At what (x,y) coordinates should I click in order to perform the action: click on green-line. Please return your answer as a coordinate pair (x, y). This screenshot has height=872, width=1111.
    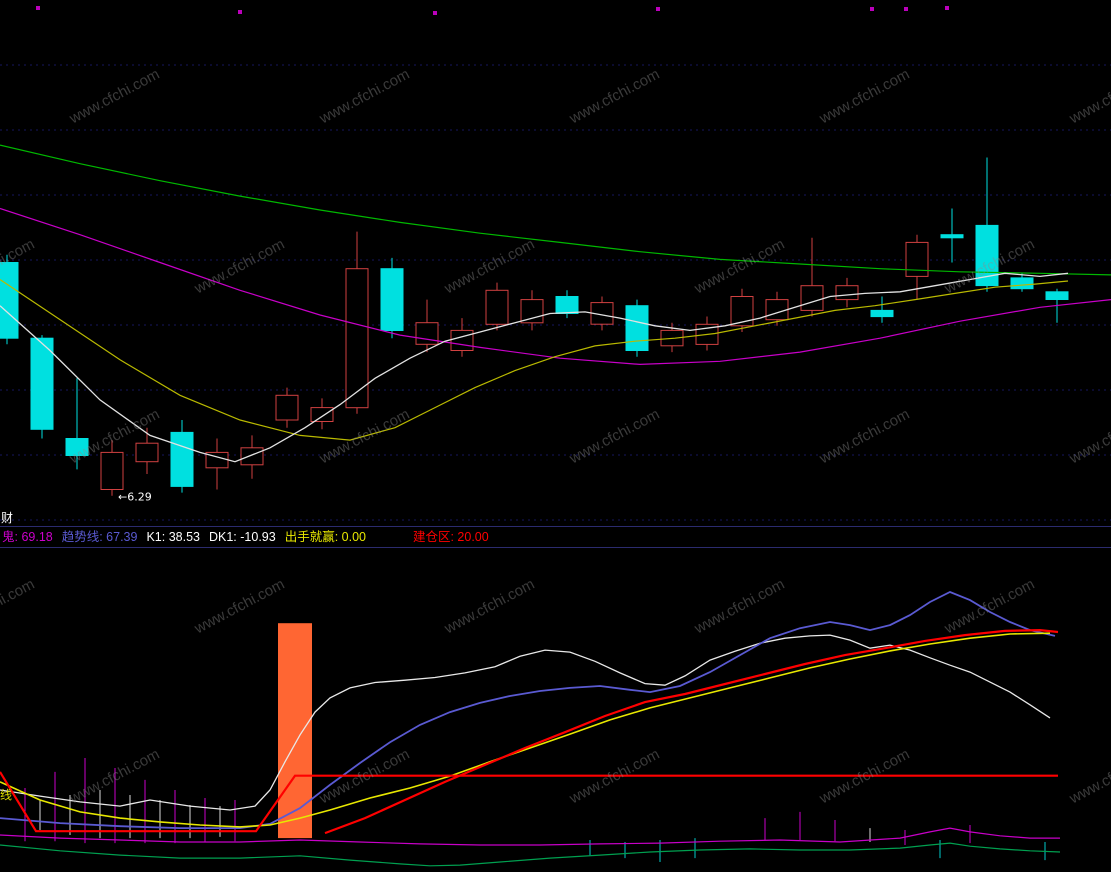
    Looking at the image, I should click on (530, 854).